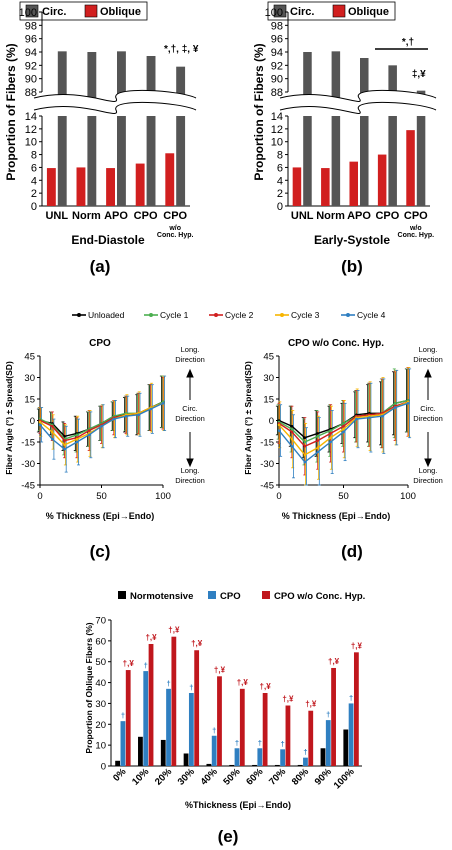  Describe the element at coordinates (419, 74) in the screenshot. I see `significance-label: ‡,¥` at that location.